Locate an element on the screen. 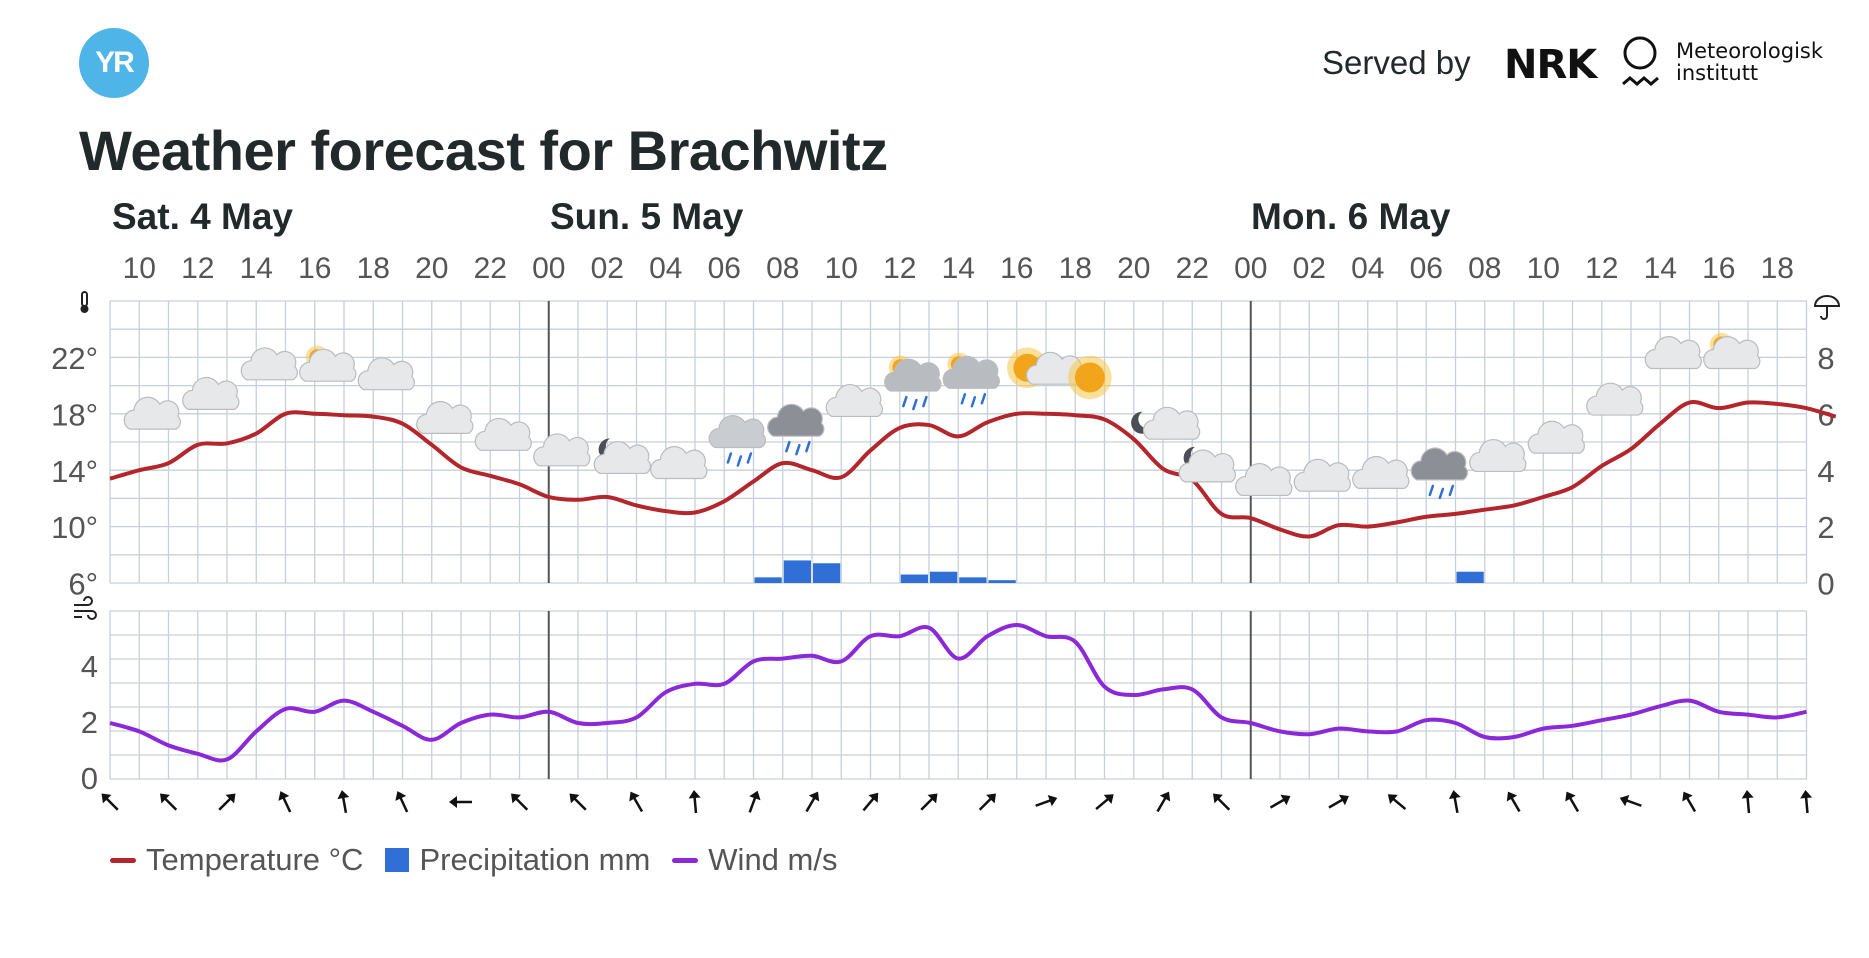 This screenshot has height=958, width=1869. umbrella-icon is located at coordinates (1827, 307).